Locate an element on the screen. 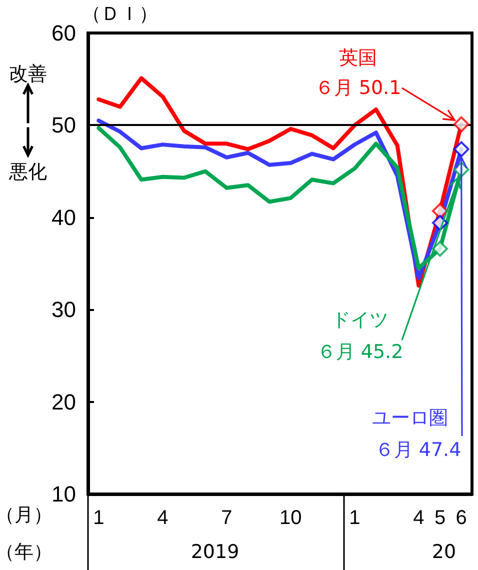  y-tick-label: 20 is located at coordinates (64, 401).